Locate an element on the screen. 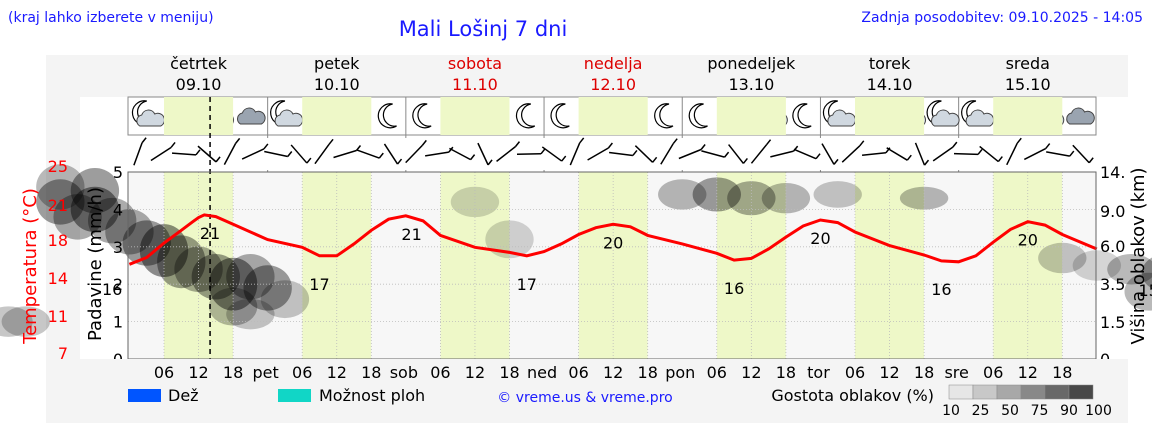  cloud-height-tick: 14. is located at coordinates (1112, 172).